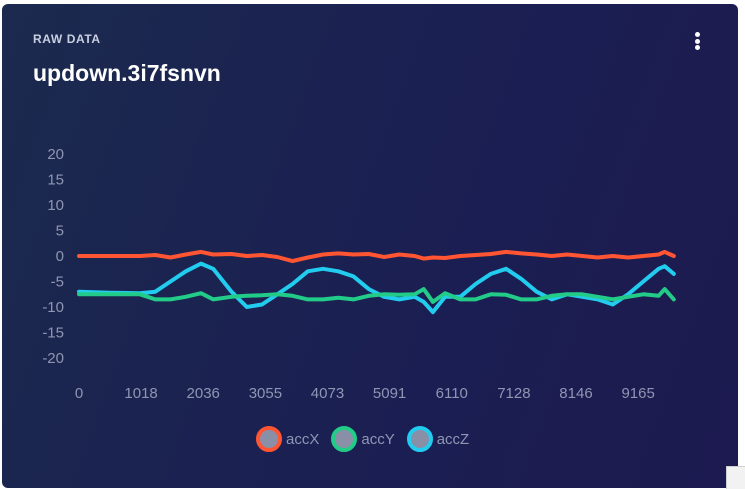 The image size is (745, 489). I want to click on x-tick-label: 6110, so click(452, 393).